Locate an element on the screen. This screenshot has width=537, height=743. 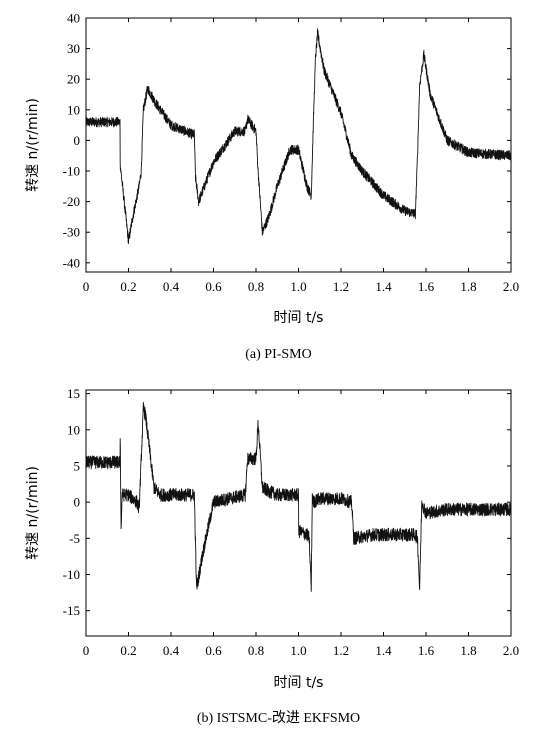
y-tick-label: -40 is located at coordinates (71, 262).